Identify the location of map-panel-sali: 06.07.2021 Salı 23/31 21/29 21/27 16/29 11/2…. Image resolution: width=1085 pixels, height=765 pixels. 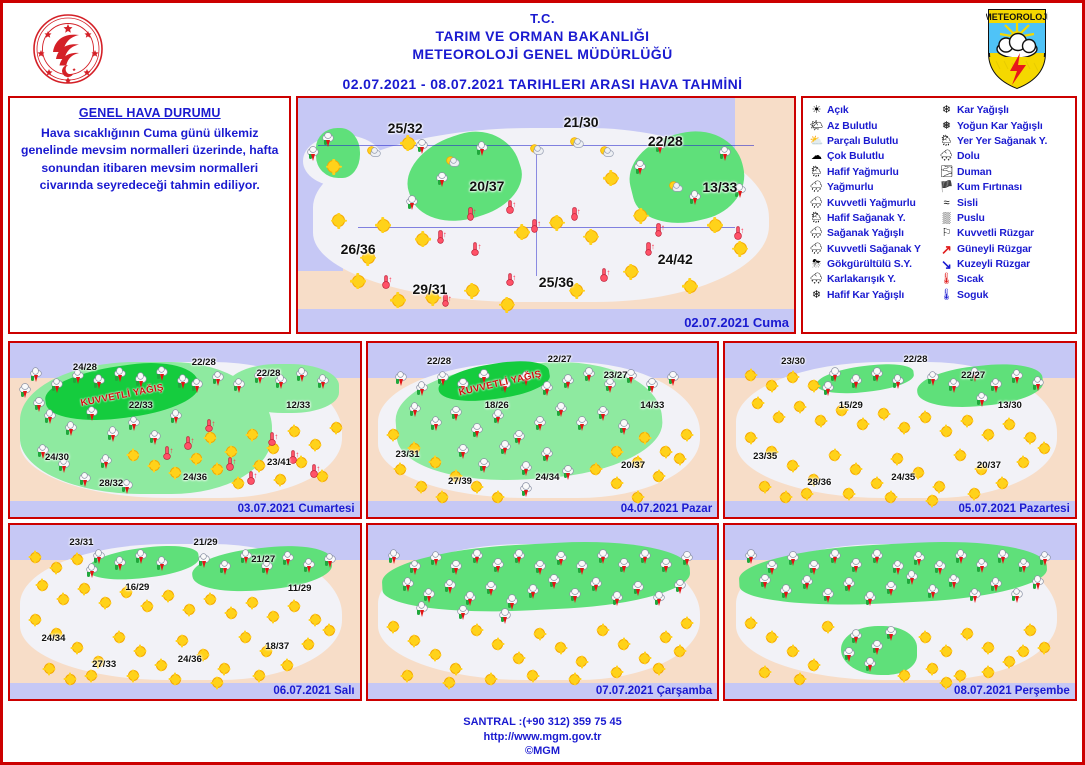
(185, 612).